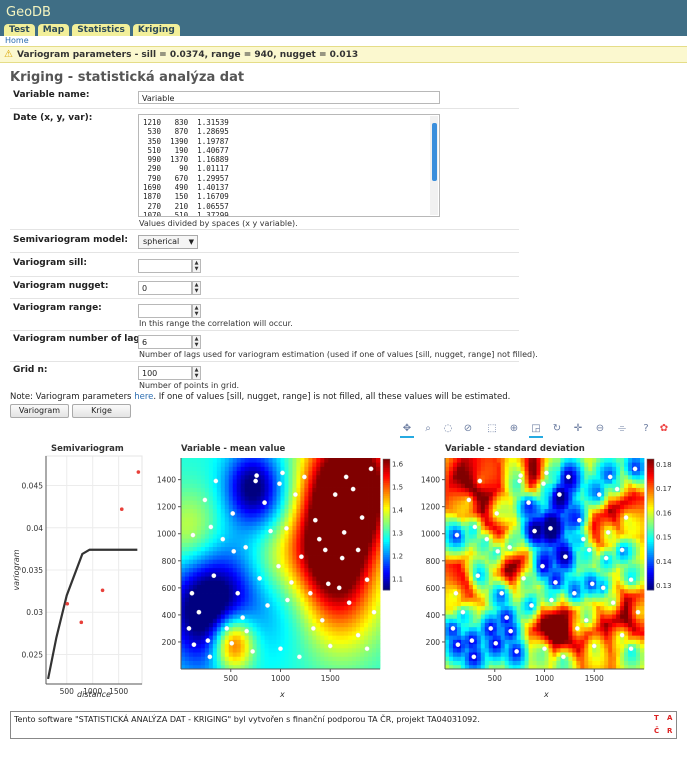 The image size is (687, 768). Describe the element at coordinates (428, 428) in the screenshot. I see `box-zoom-icon: ⌕` at that location.